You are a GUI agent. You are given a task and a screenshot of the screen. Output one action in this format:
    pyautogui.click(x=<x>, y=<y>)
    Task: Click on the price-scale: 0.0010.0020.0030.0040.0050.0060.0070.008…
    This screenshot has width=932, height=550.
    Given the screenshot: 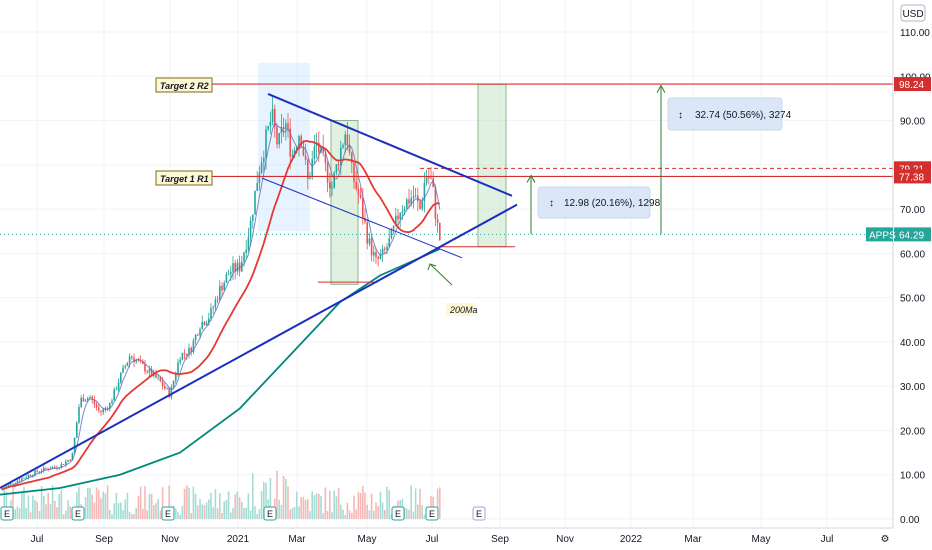 What is the action you would take?
    pyautogui.click(x=915, y=277)
    